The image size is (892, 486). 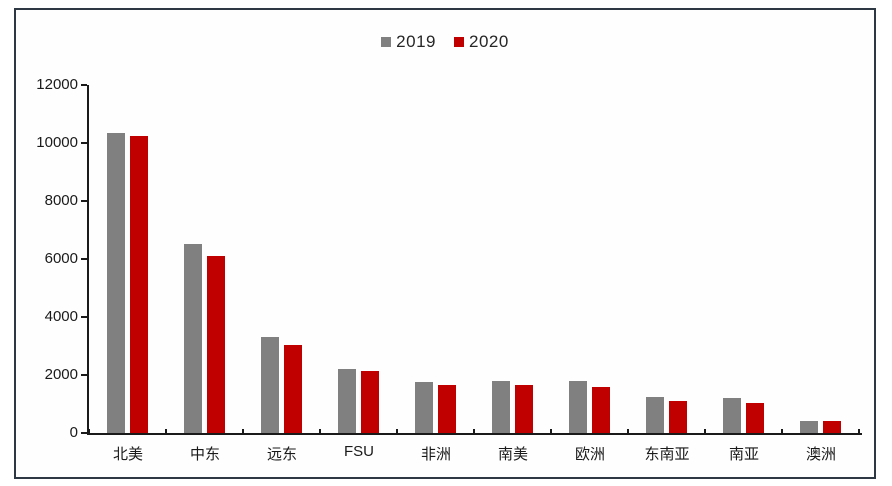 What do you see at coordinates (61, 200) in the screenshot?
I see `y-tick-label: 8000` at bounding box center [61, 200].